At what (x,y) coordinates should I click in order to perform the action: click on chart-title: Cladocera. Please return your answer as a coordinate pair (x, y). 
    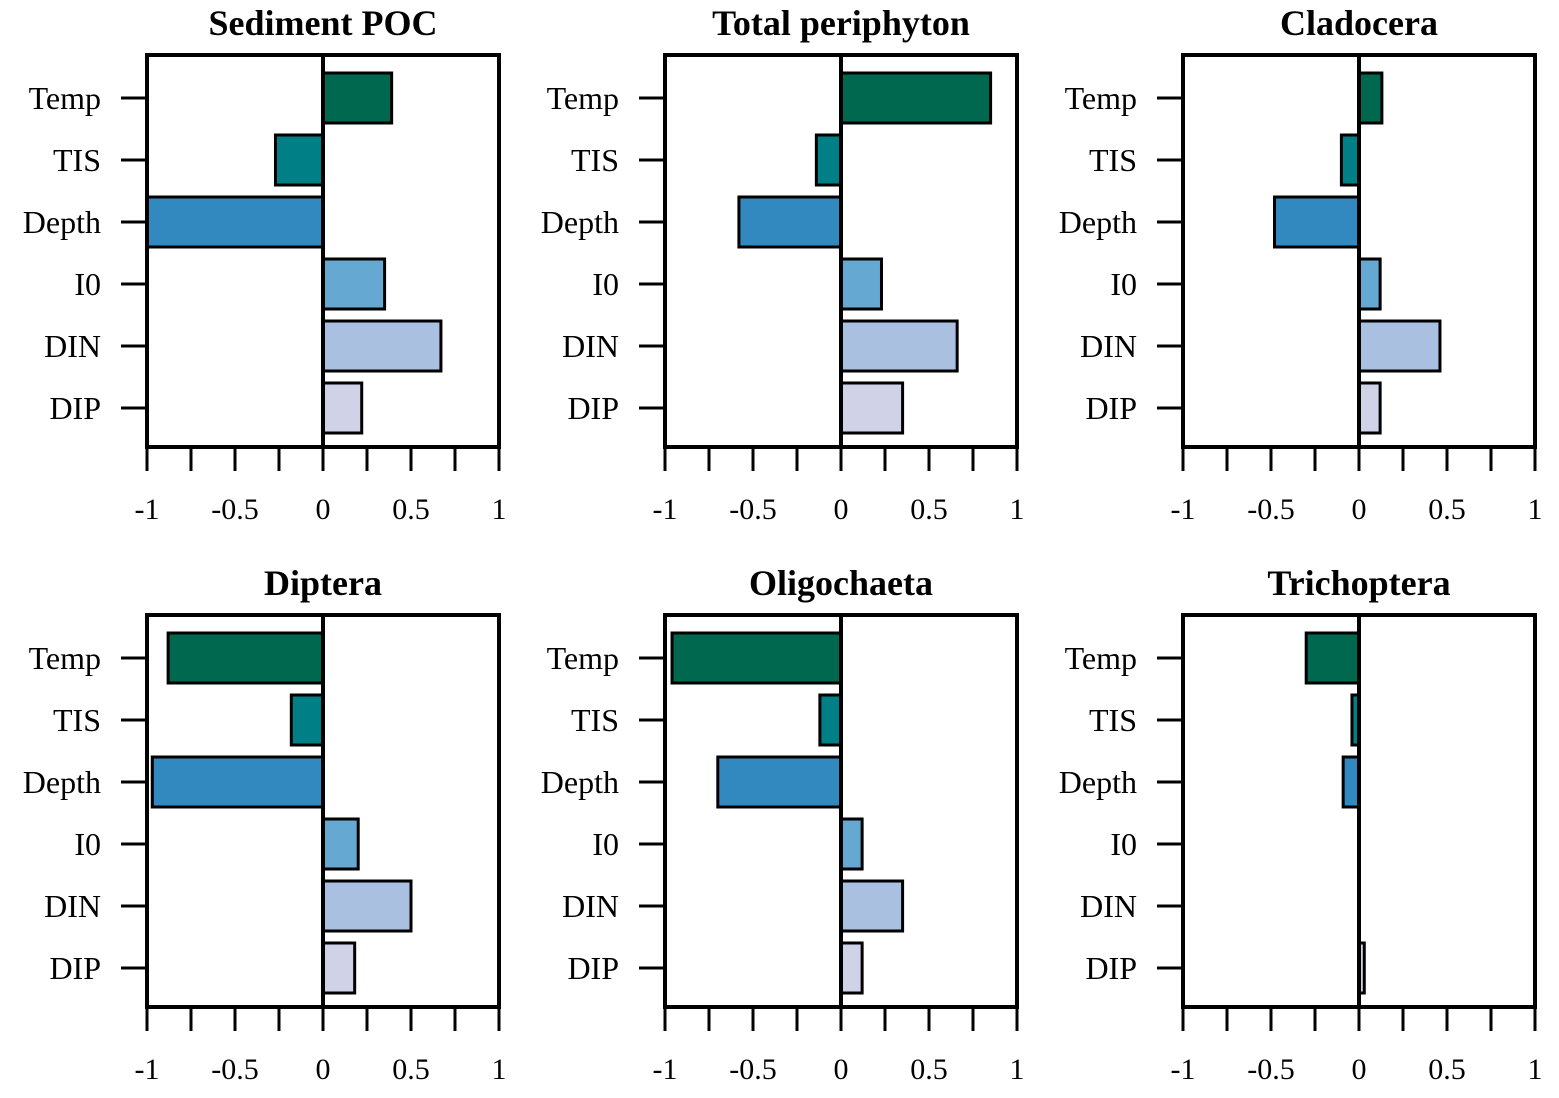
    Looking at the image, I should click on (1359, 23).